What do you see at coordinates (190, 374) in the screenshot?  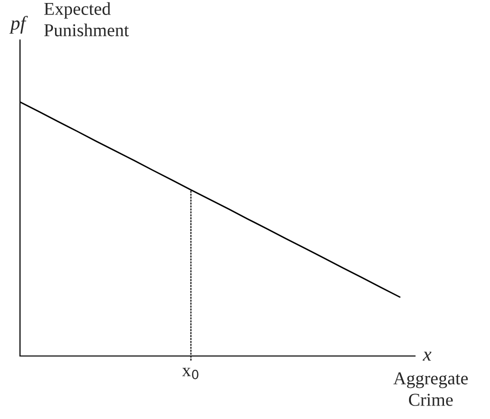 I see `annotation: x$_{0}$` at bounding box center [190, 374].